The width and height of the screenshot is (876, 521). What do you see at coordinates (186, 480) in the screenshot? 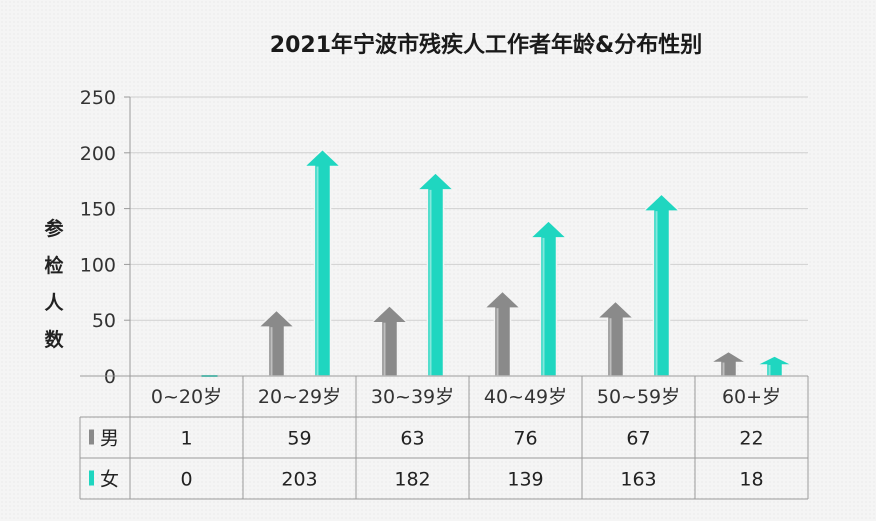
I see `data-label: 0` at bounding box center [186, 480].